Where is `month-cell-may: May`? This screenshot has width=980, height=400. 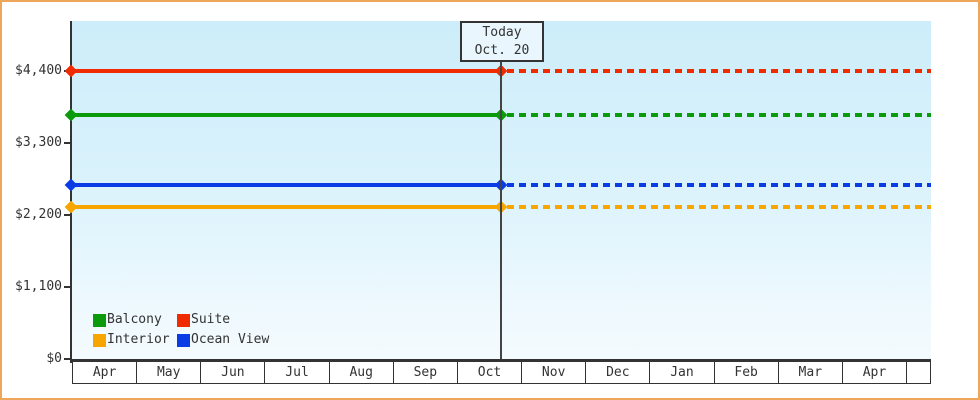
month-cell-may: May is located at coordinates (169, 372).